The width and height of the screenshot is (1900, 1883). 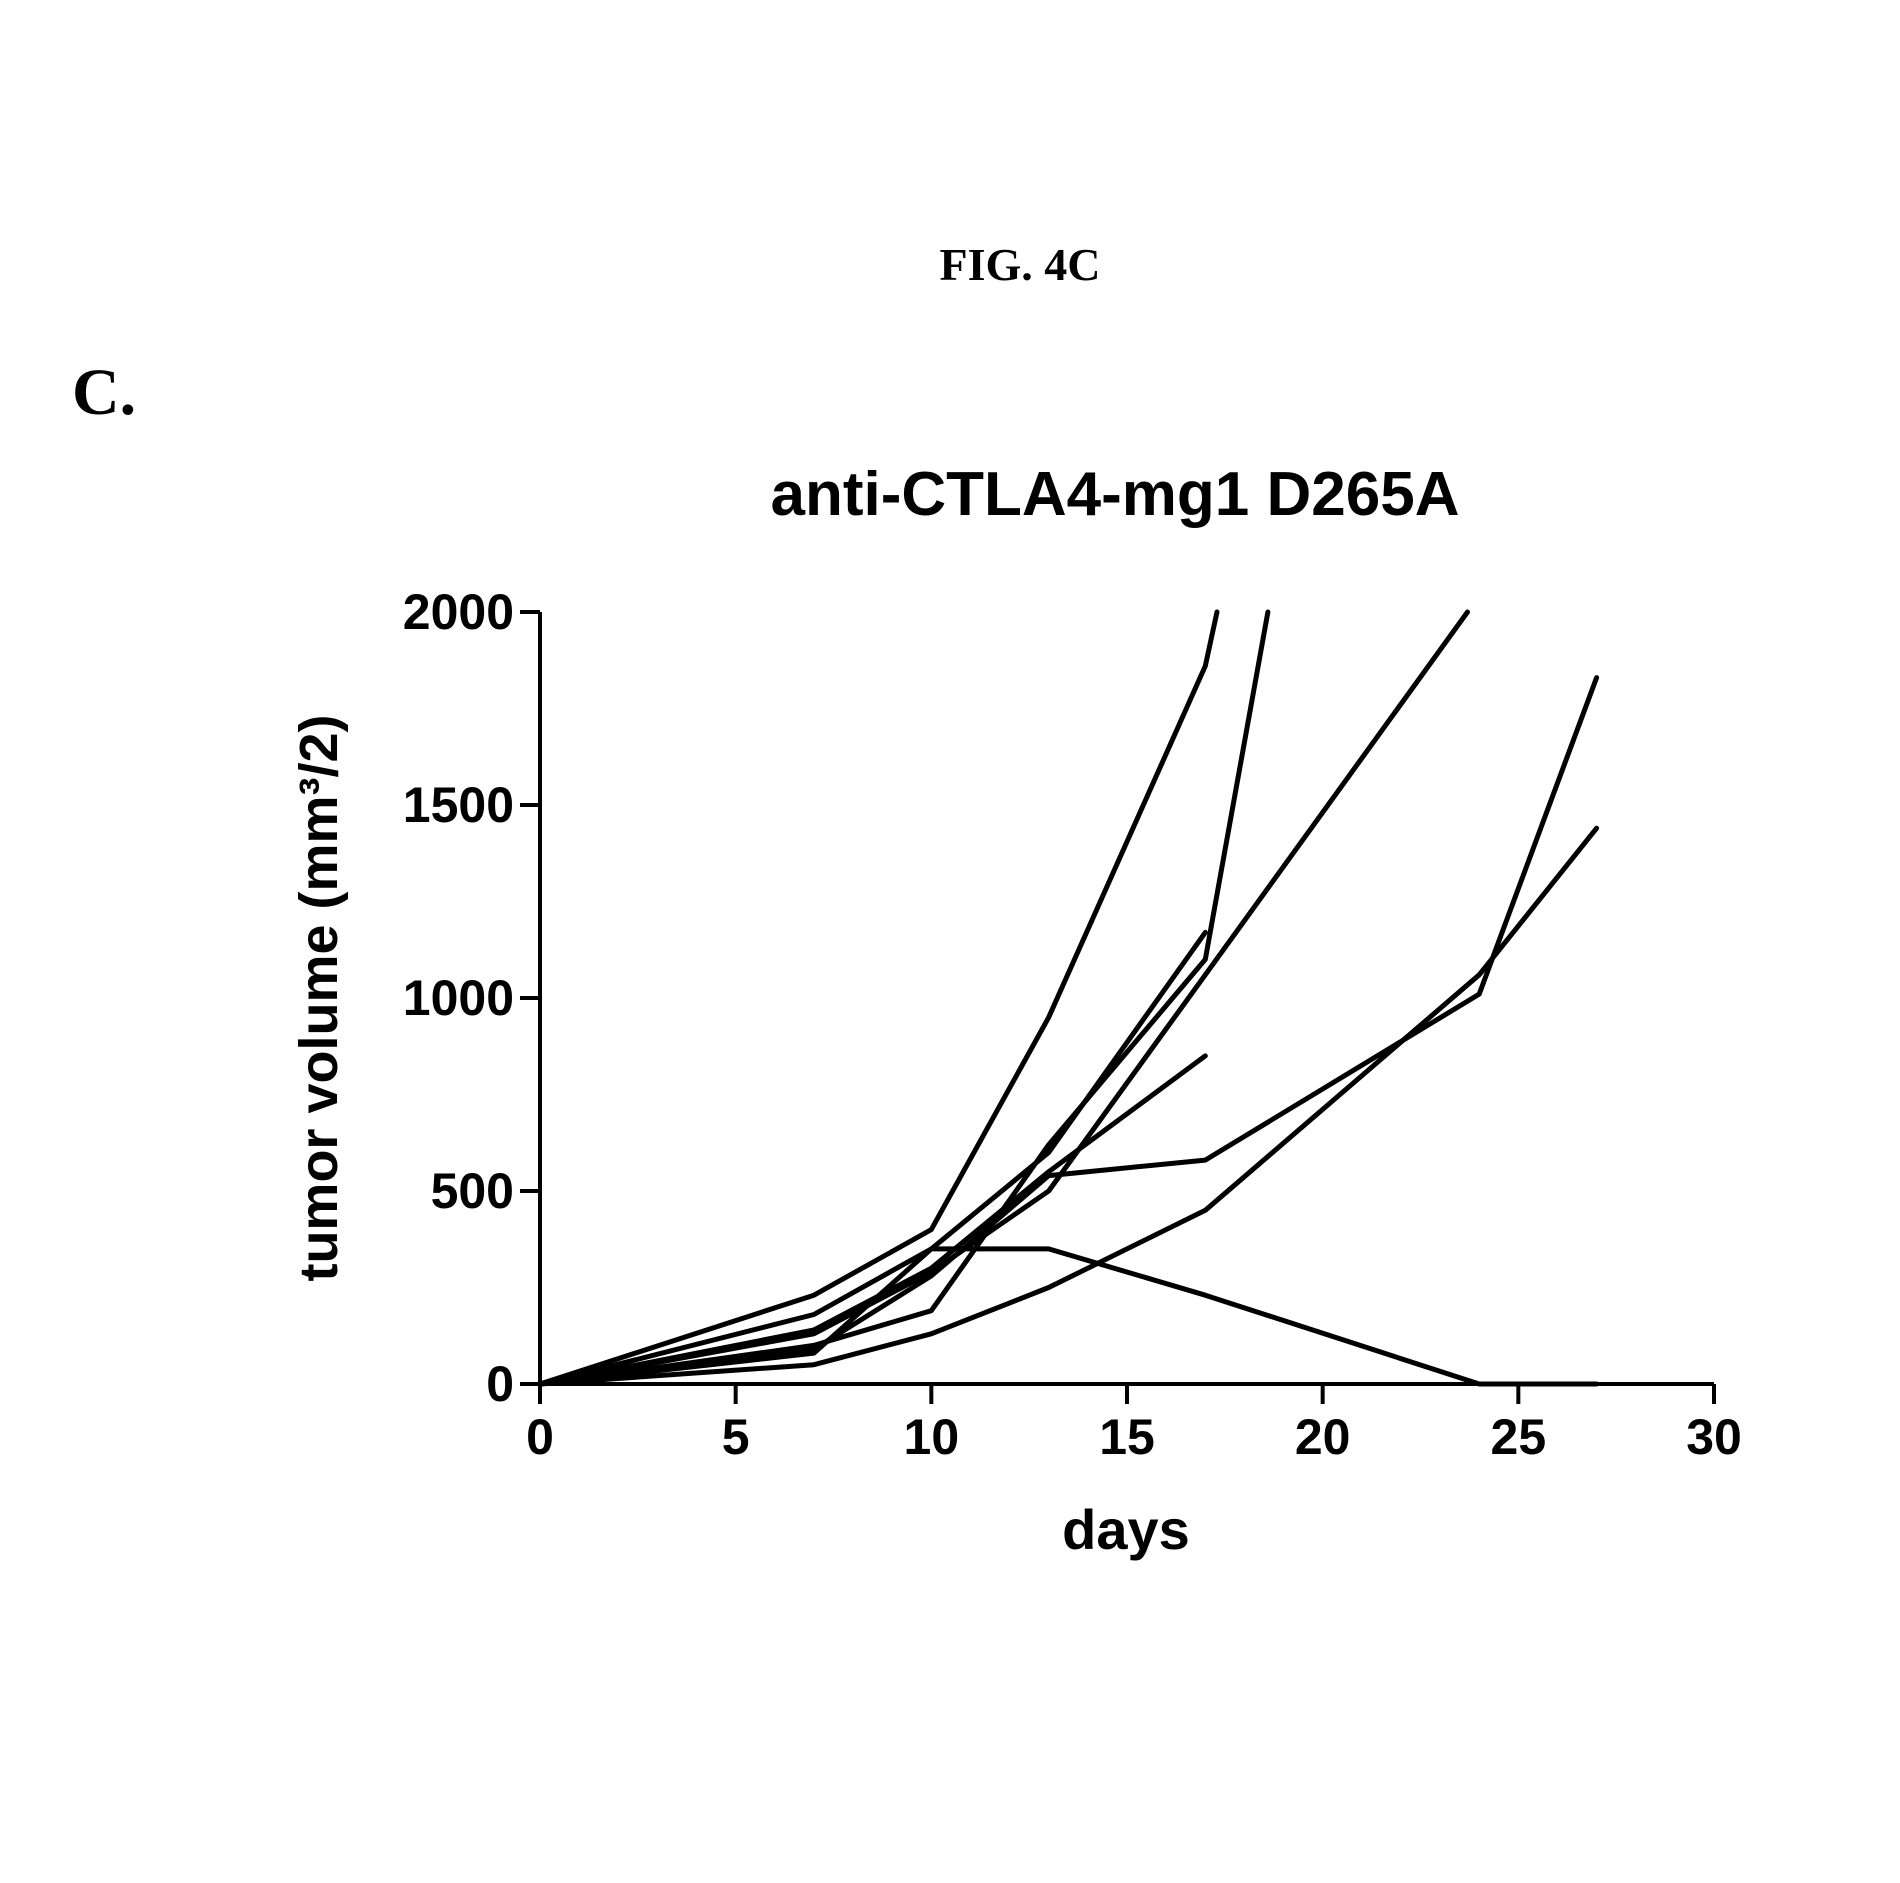 I want to click on x-tick-label: 5, so click(x=736, y=1437).